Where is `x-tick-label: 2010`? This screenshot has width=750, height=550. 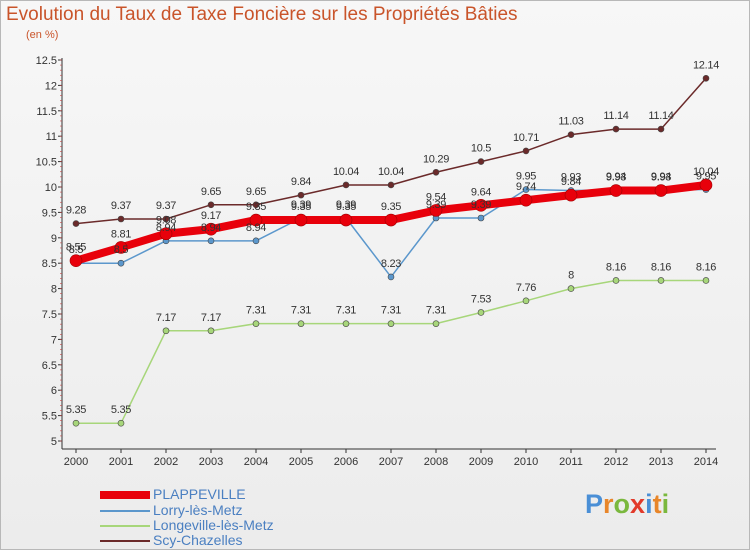 x-tick-label: 2010 is located at coordinates (526, 462).